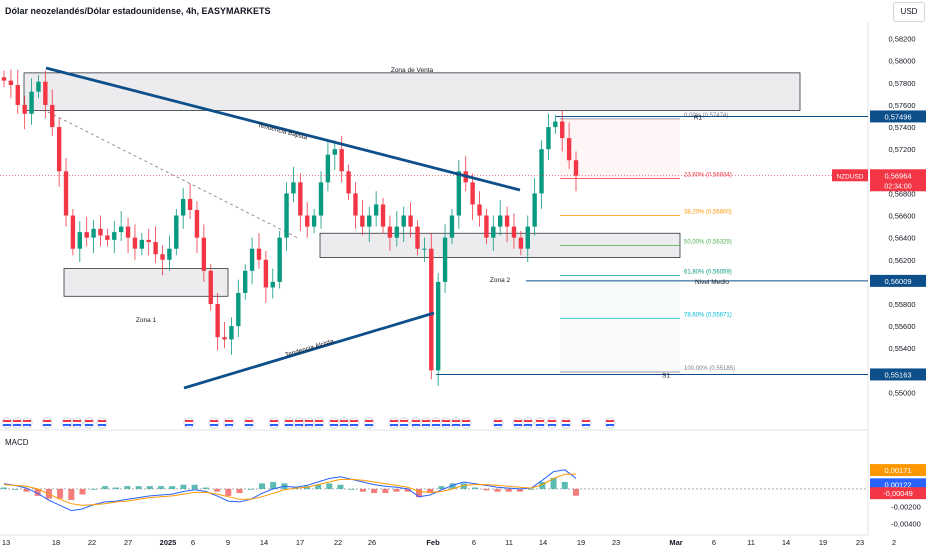  Describe the element at coordinates (901, 149) in the screenshot. I see `y-tick-label: 0,57200` at that location.